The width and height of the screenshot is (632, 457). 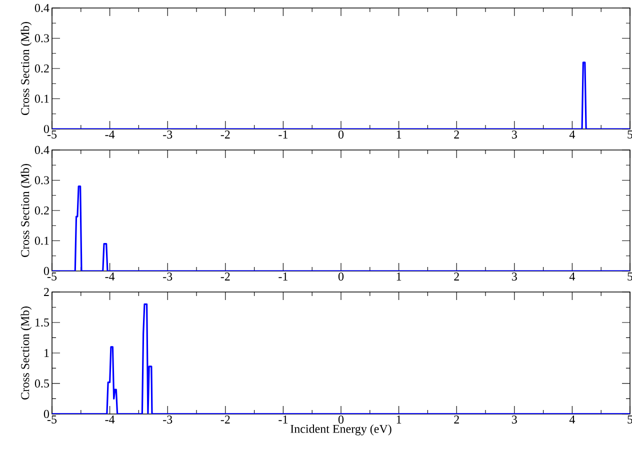 What do you see at coordinates (46, 292) in the screenshot?
I see `y-tick-label: 2` at bounding box center [46, 292].